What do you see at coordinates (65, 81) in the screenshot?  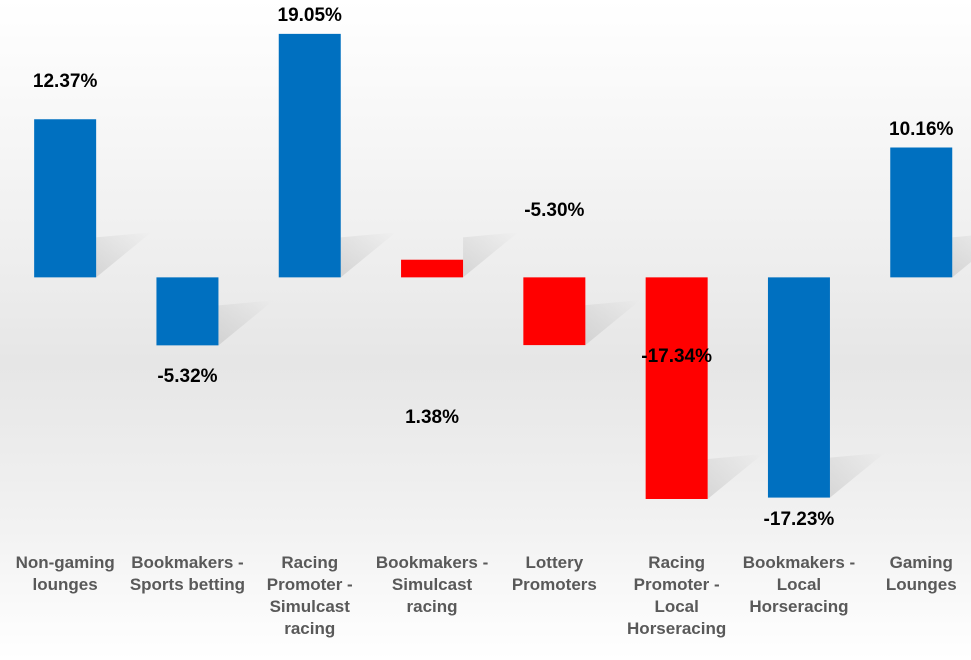 I see `value-label: 12.37%` at bounding box center [65, 81].